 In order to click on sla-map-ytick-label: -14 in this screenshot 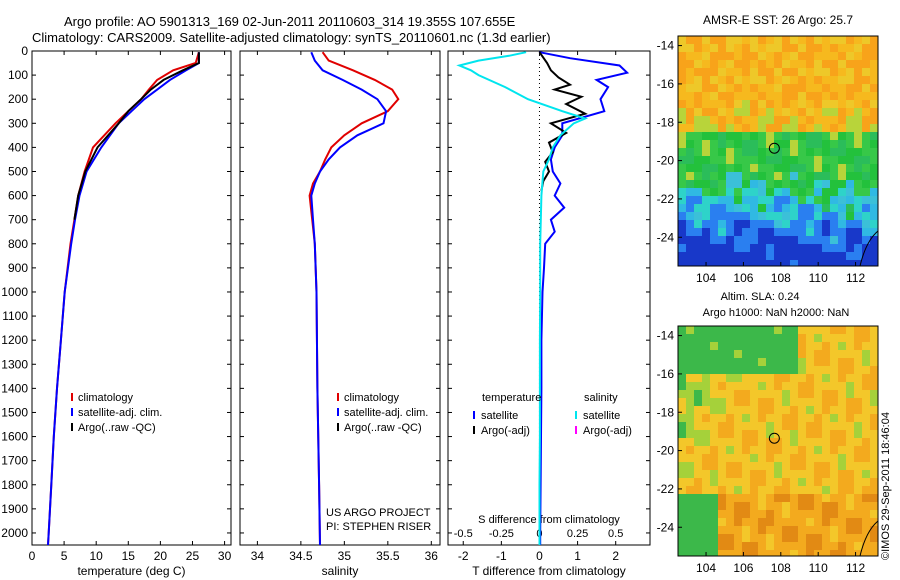, I will do `click(666, 336)`.